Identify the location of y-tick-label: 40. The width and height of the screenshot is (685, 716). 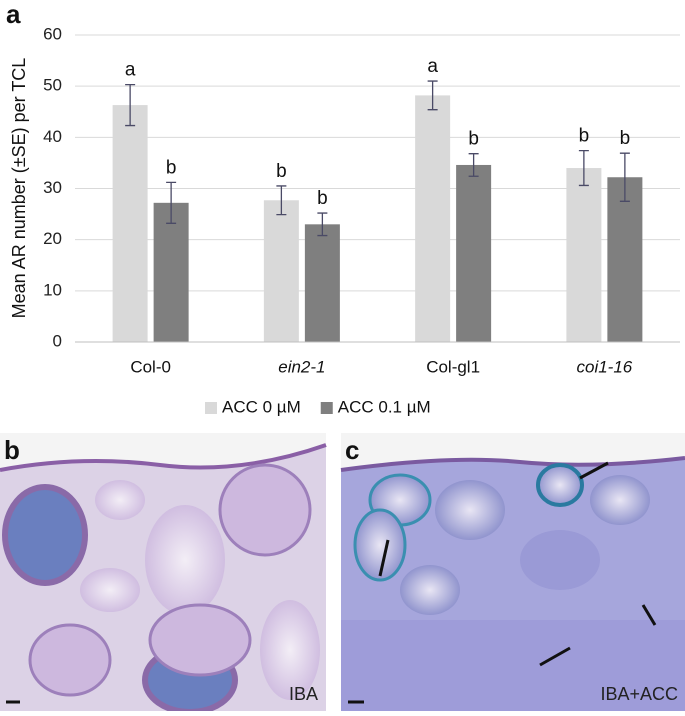
(52, 136).